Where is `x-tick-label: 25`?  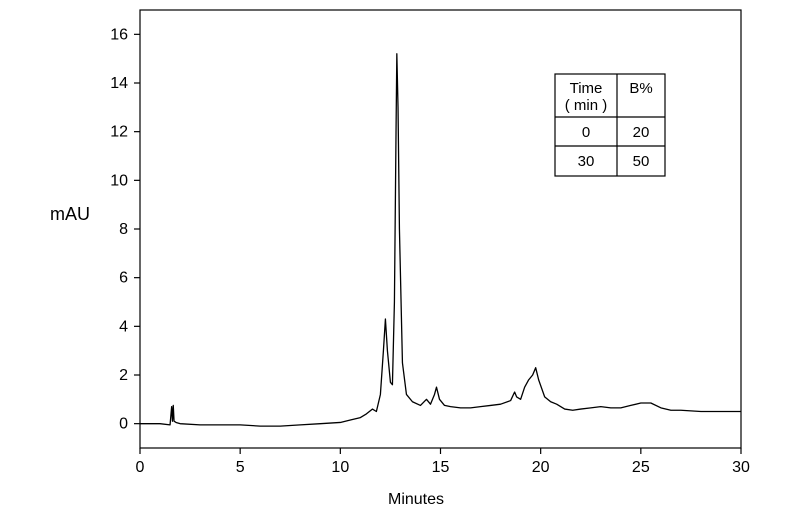 x-tick-label: 25 is located at coordinates (641, 467).